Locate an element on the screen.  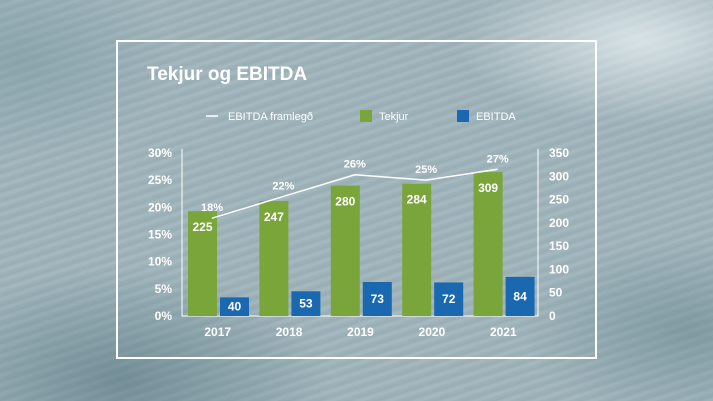
right-tick-label: 50 is located at coordinates (556, 293).